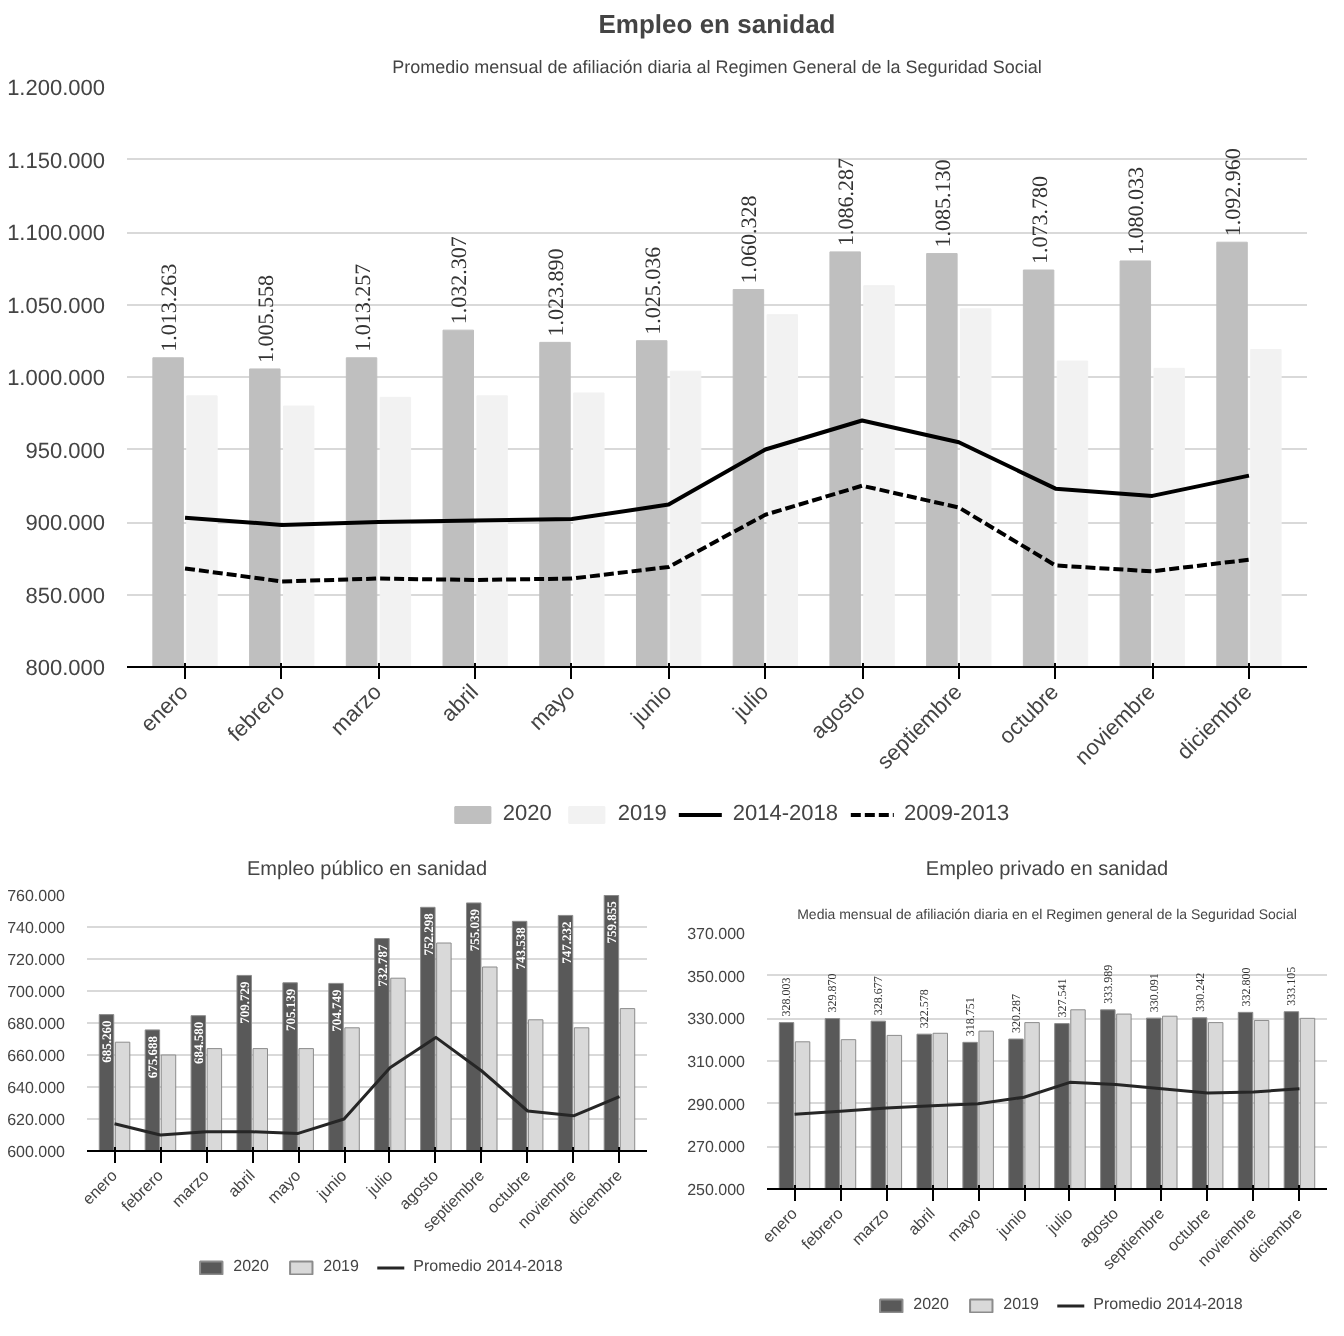 The image size is (1344, 1336). What do you see at coordinates (785, 814) in the screenshot?
I see `legend-label: 2014-2018` at bounding box center [785, 814].